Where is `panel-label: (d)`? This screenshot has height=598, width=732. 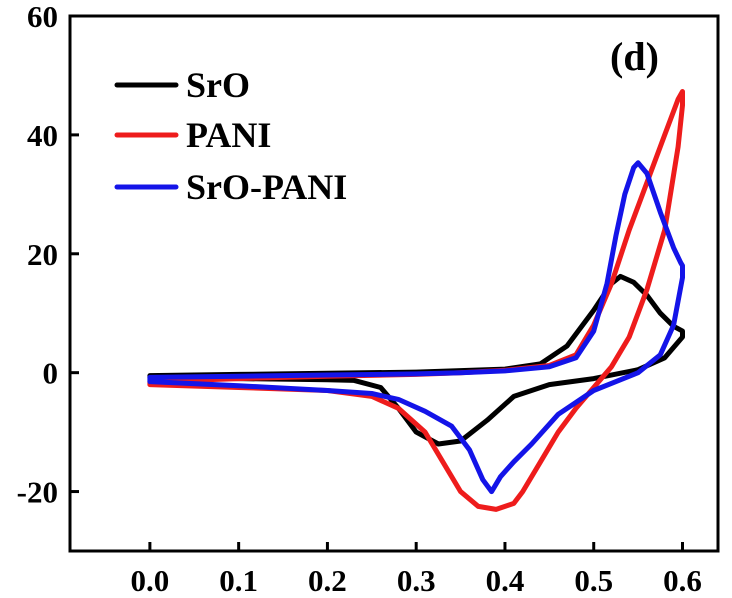 panel-label: (d) is located at coordinates (634, 56).